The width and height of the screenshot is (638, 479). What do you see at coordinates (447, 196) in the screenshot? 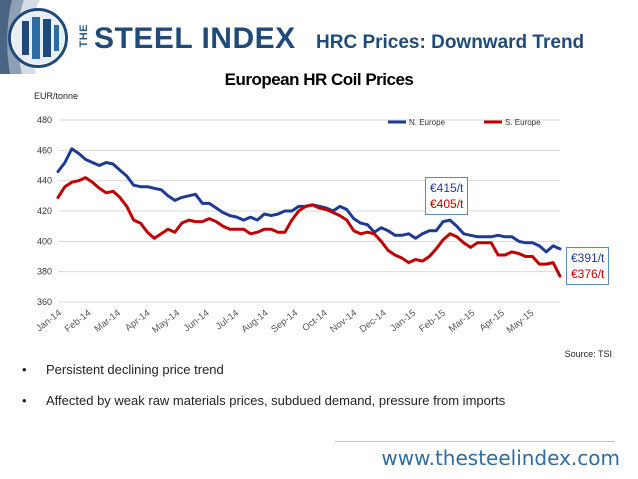
I see `price-callout-dec14: €415/t €405/t` at bounding box center [447, 196].